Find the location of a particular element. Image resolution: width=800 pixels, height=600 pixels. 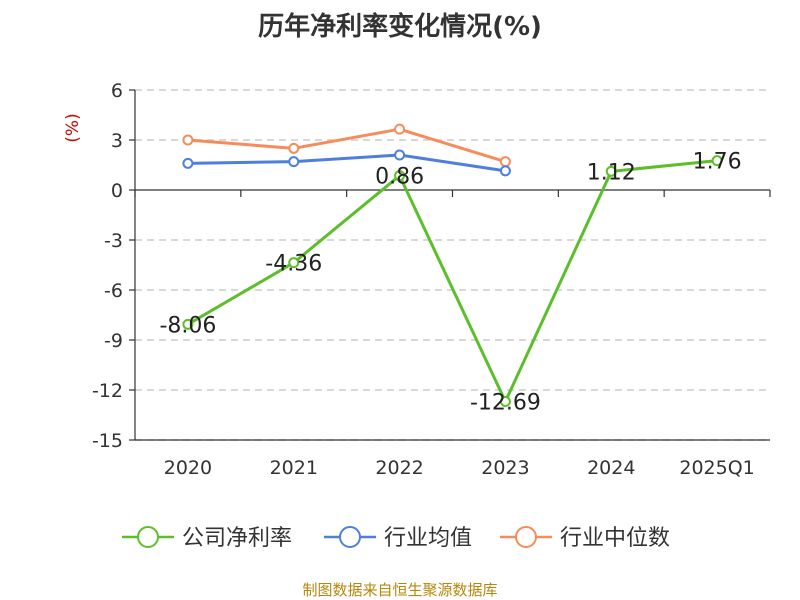

data-label: -8.06 is located at coordinates (187, 325).